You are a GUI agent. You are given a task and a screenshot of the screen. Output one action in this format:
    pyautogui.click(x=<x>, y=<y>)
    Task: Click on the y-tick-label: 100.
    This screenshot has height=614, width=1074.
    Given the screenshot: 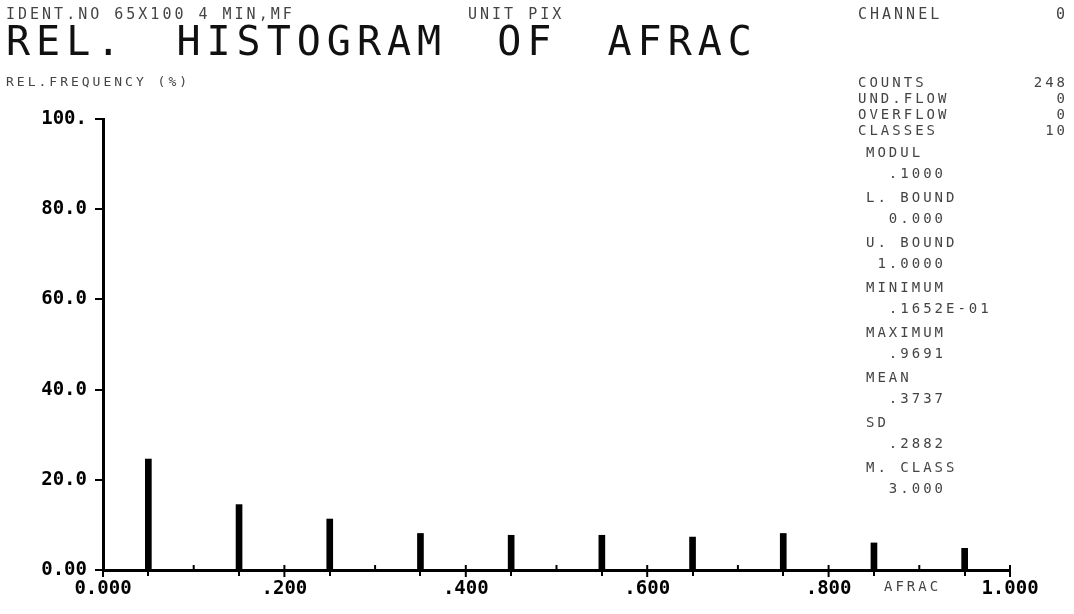 What is the action you would take?
    pyautogui.click(x=64, y=116)
    